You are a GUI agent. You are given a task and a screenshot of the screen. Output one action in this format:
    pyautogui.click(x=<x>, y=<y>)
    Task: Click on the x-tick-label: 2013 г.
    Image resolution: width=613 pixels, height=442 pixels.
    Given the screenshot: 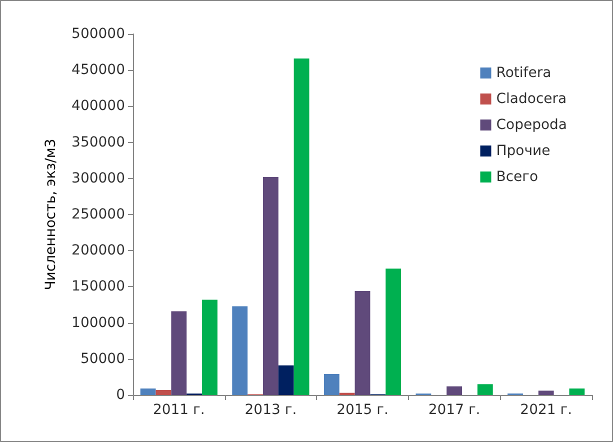 What is the action you would take?
    pyautogui.click(x=270, y=410)
    